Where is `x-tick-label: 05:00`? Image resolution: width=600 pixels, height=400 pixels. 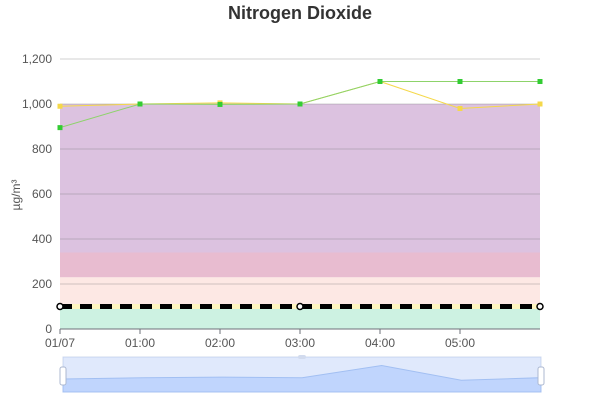 x-tick-label: 05:00 is located at coordinates (460, 343).